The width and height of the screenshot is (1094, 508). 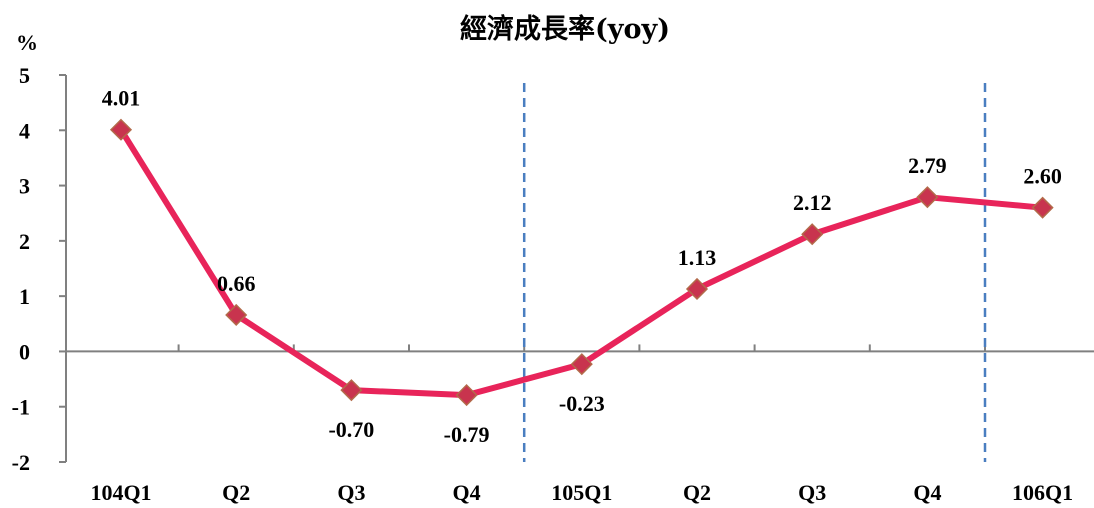 I want to click on y-axis-ticks: 5 4 3 2 1 0 -1 -2, so click(x=39, y=269).